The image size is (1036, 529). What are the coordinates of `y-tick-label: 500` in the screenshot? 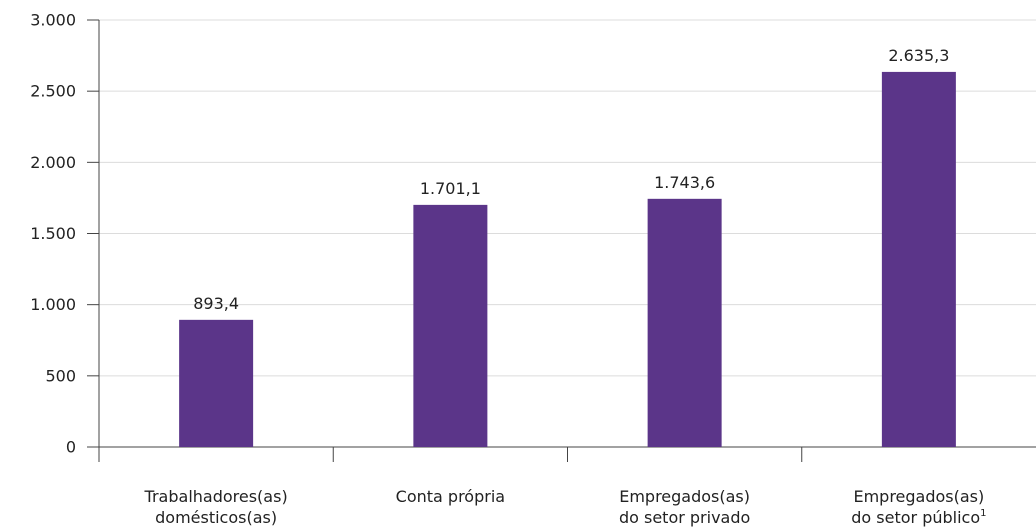 It's located at (60, 375).